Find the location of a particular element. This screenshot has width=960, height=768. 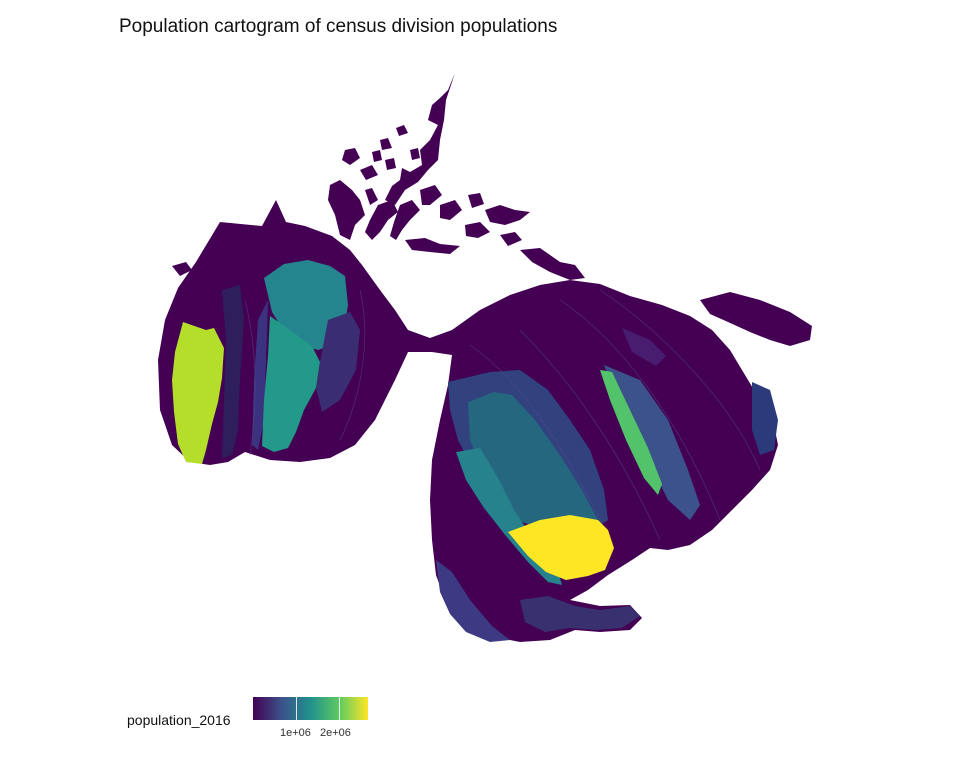

legend-tick-label: 2e+06 is located at coordinates (335, 733).